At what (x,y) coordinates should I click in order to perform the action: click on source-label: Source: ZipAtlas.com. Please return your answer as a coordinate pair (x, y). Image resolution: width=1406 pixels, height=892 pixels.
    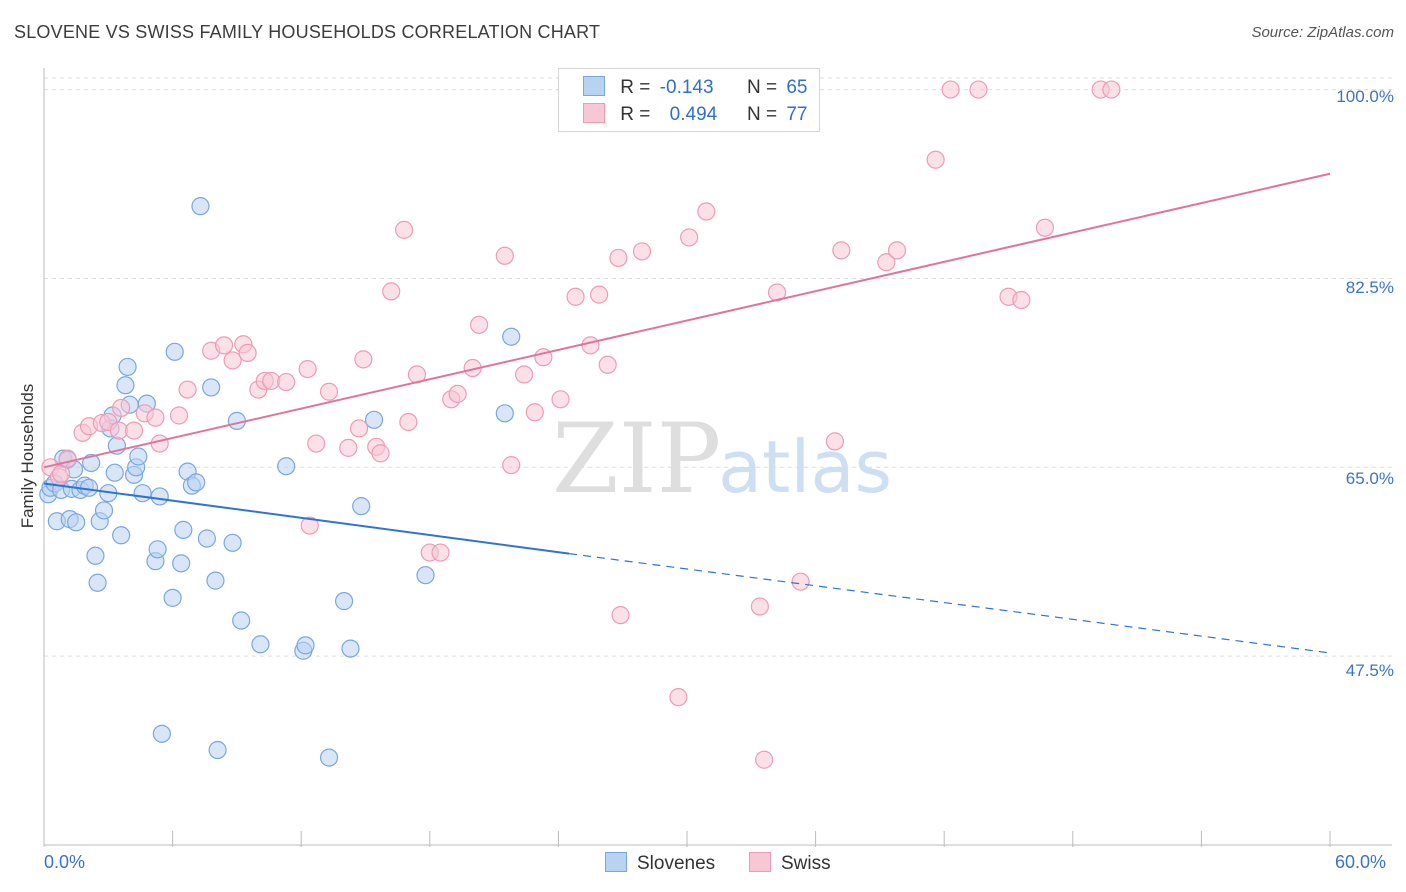
    Looking at the image, I should click on (1322, 32).